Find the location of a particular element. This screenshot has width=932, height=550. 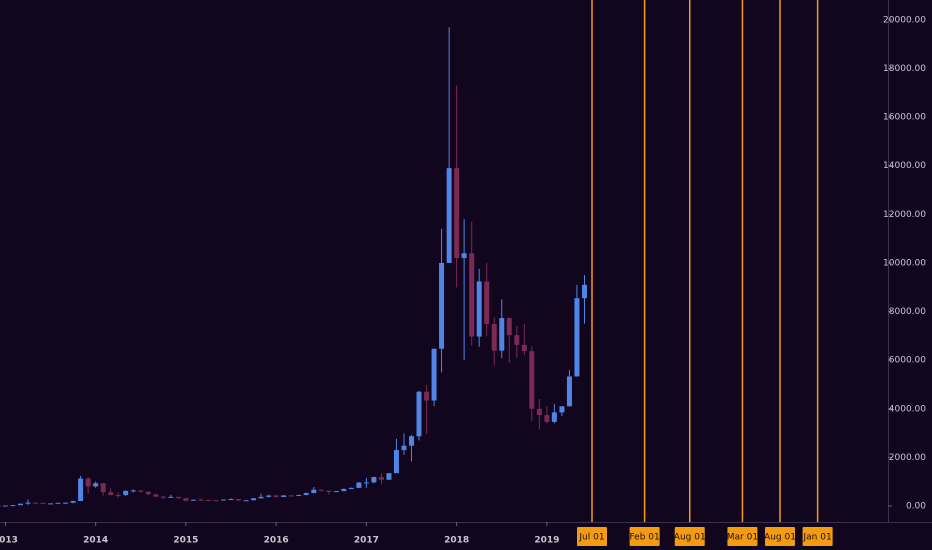

marker-label: Jul 01 is located at coordinates (591, 538).